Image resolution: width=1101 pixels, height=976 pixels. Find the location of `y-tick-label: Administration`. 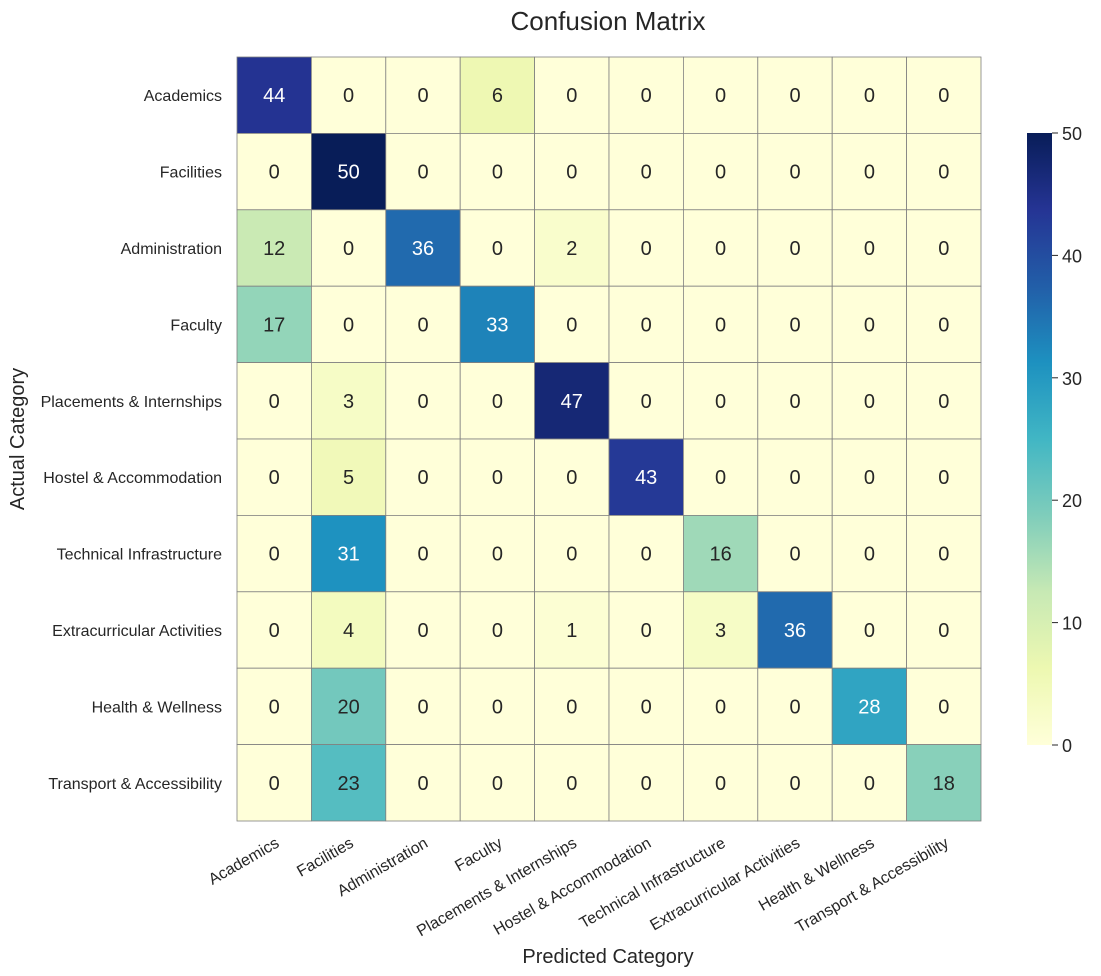

y-tick-label: Administration is located at coordinates (171, 249).